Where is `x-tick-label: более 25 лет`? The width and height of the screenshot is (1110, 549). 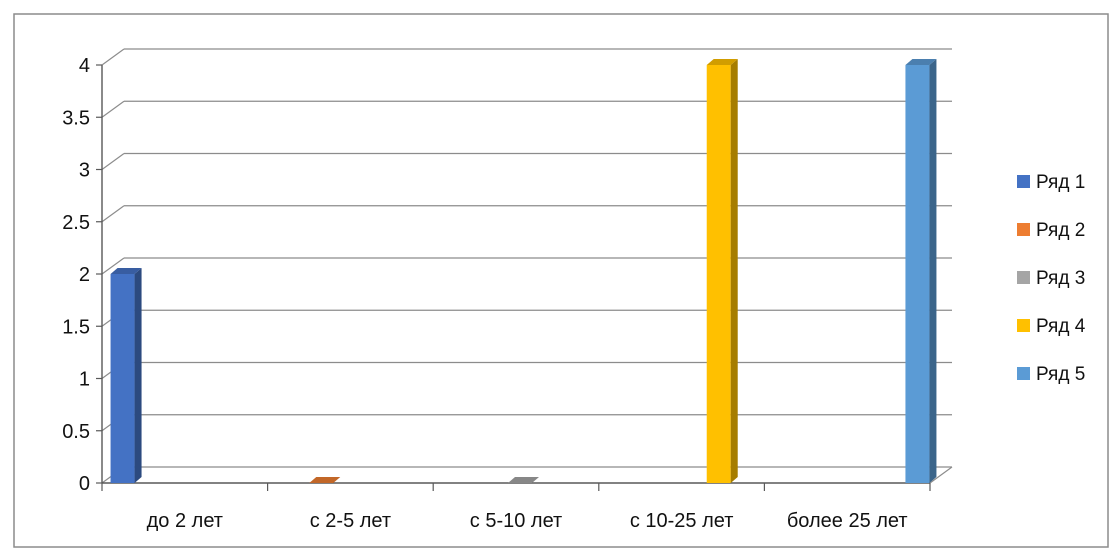
x-tick-label: более 25 лет is located at coordinates (847, 521).